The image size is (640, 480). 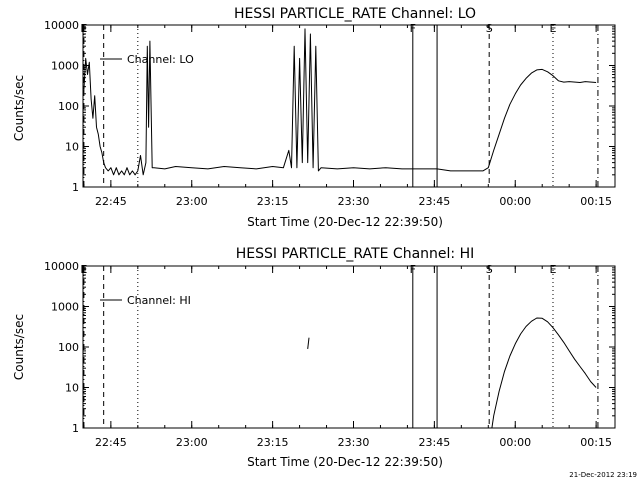 What do you see at coordinates (355, 14) in the screenshot?
I see `chart-title: HESSI PARTICLE_RATE Channel: LO` at bounding box center [355, 14].